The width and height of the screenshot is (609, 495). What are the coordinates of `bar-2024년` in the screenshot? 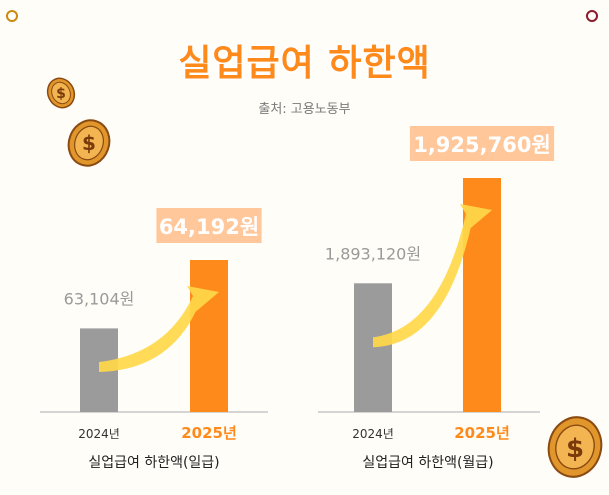 It's located at (373, 347).